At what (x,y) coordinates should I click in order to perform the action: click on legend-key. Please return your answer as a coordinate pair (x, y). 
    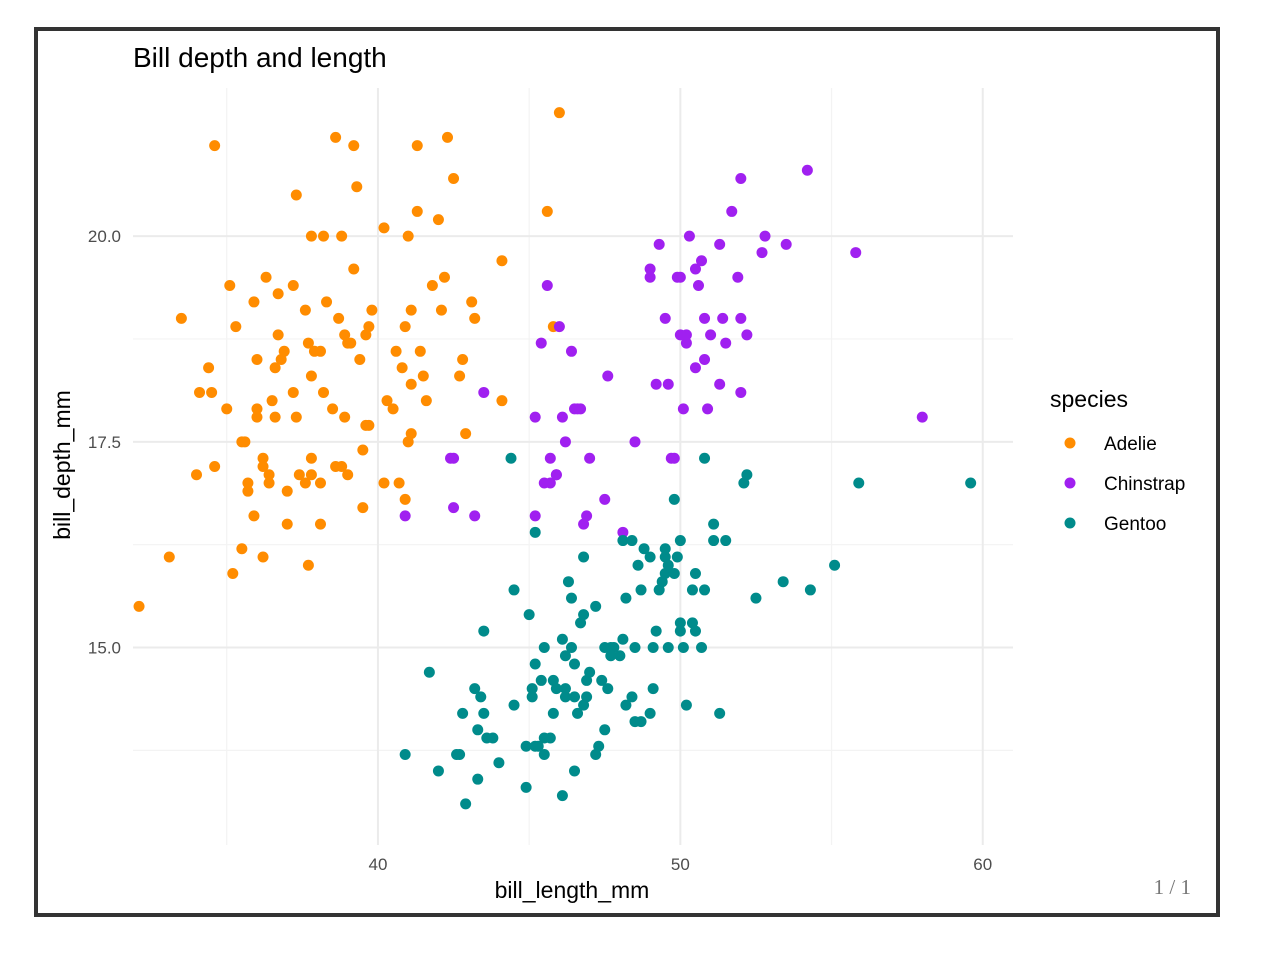
    Looking at the image, I should click on (1070, 483).